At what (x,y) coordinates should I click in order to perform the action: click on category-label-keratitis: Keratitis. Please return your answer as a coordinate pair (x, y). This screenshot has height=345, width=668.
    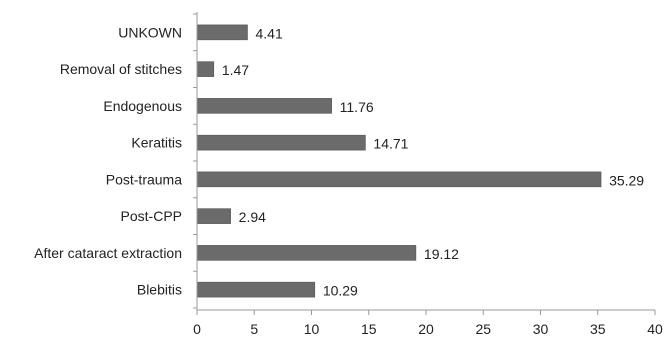
    Looking at the image, I should click on (156, 143).